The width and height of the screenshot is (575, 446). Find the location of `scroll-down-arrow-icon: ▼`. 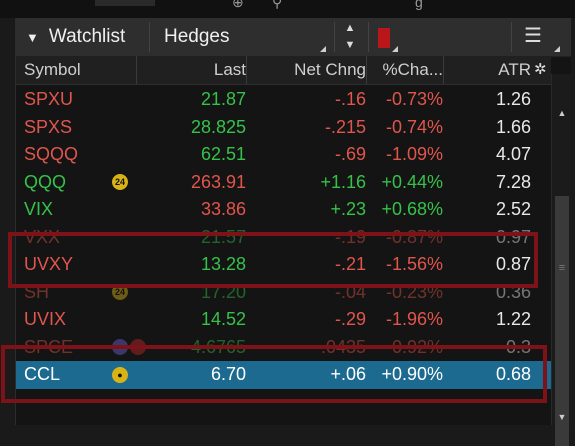

scroll-down-arrow-icon: ▼ is located at coordinates (562, 417).